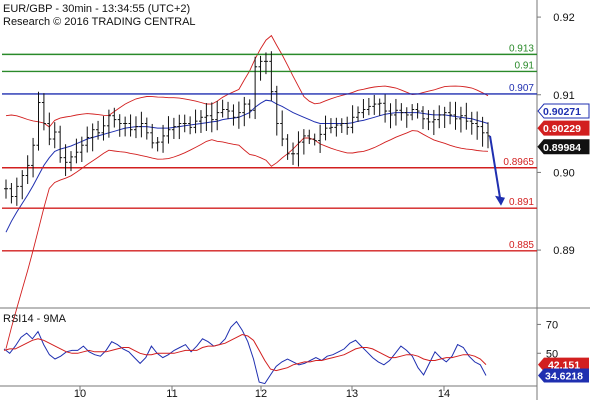  I want to click on x-tick-label-11: 11, so click(171, 394).